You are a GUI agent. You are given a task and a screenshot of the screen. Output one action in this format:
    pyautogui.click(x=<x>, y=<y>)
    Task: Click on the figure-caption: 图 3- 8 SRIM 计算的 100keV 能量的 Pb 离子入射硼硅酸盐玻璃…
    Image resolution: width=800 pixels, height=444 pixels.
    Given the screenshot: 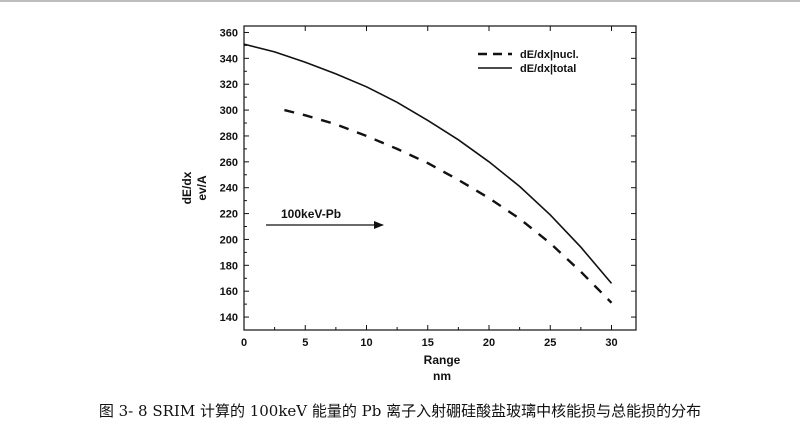 What is the action you would take?
    pyautogui.click(x=400, y=411)
    